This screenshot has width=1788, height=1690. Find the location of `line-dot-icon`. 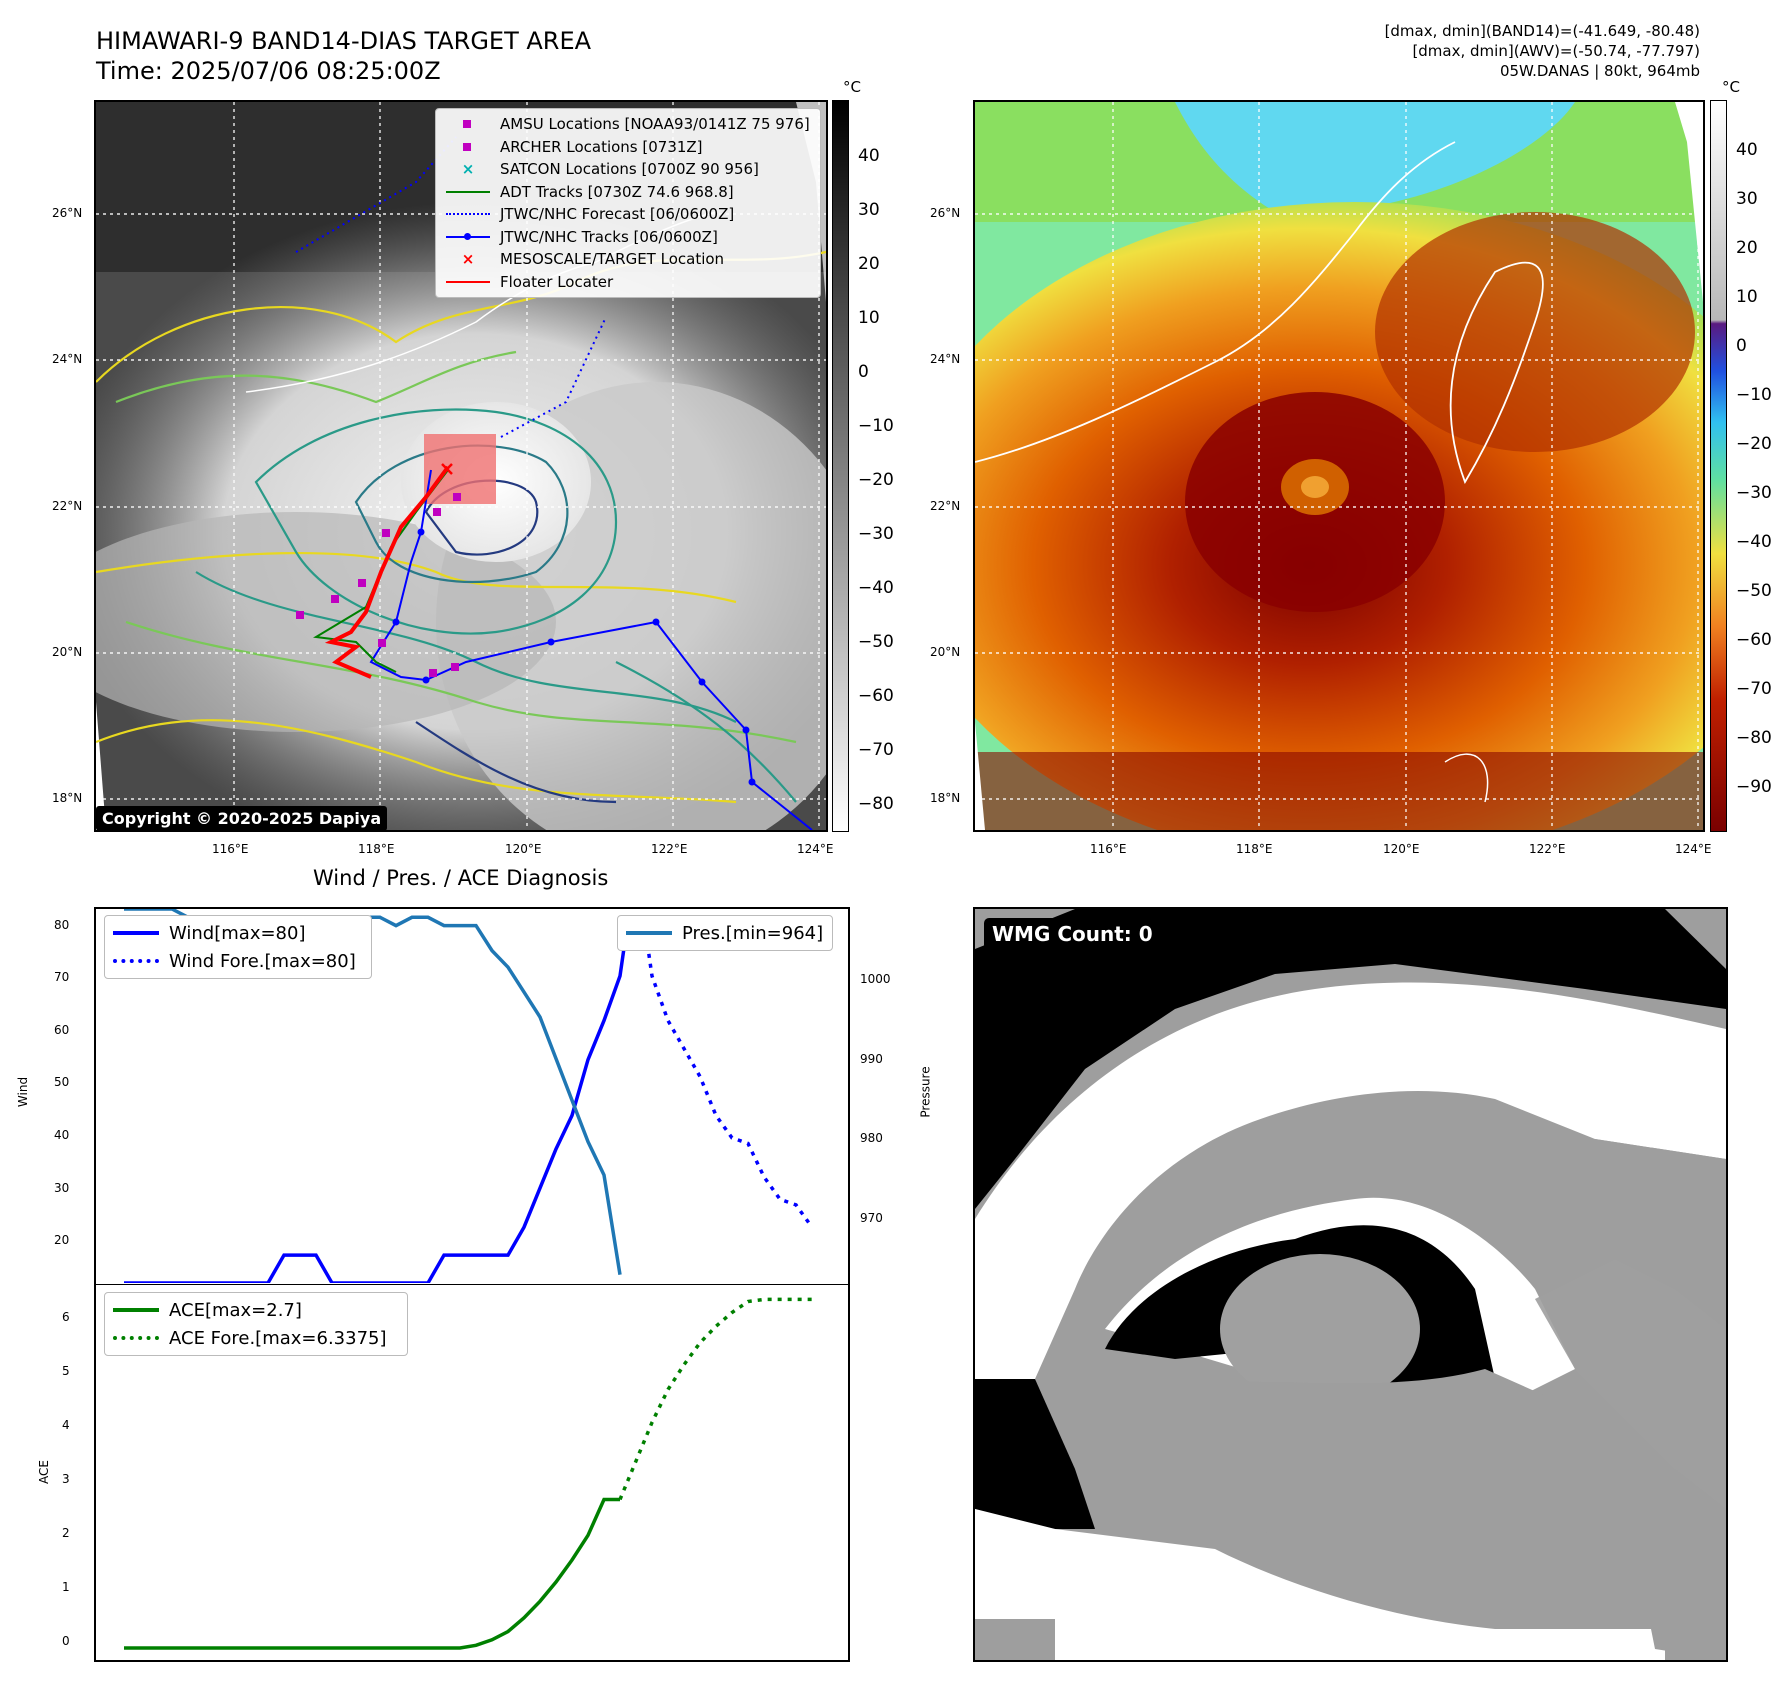

line-dot-icon is located at coordinates (468, 237).